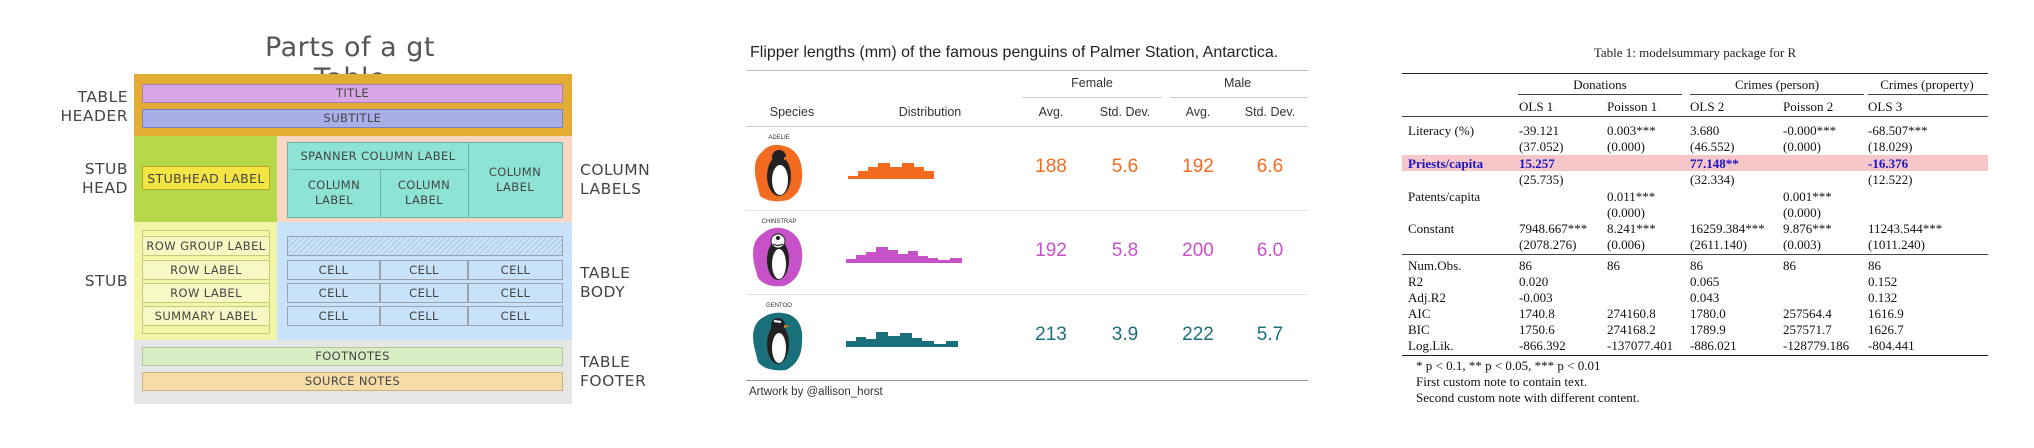 Image resolution: width=2034 pixels, height=448 pixels. What do you see at coordinates (105, 178) in the screenshot?
I see `label-stub-head: STUB HEAD` at bounding box center [105, 178].